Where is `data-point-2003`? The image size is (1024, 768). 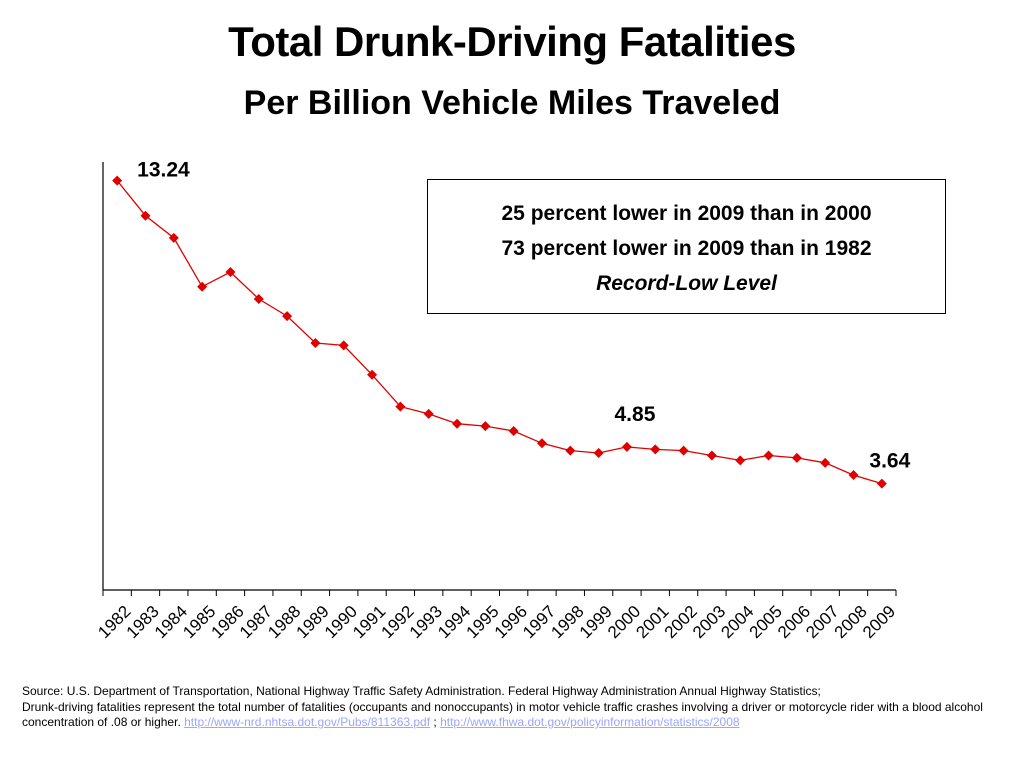 data-point-2003 is located at coordinates (711, 455).